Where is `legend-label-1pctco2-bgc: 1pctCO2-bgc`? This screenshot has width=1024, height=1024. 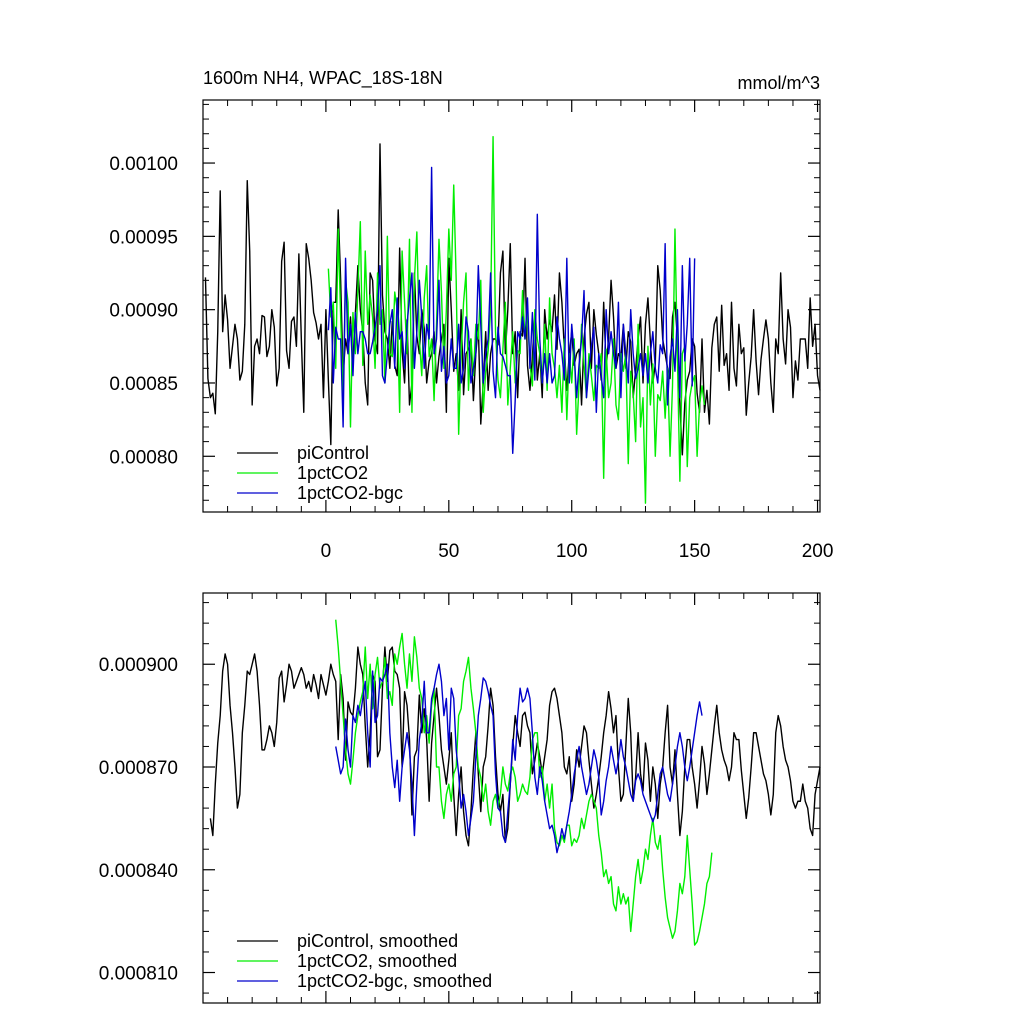
legend-label-1pctco2-bgc: 1pctCO2-bgc is located at coordinates (350, 493).